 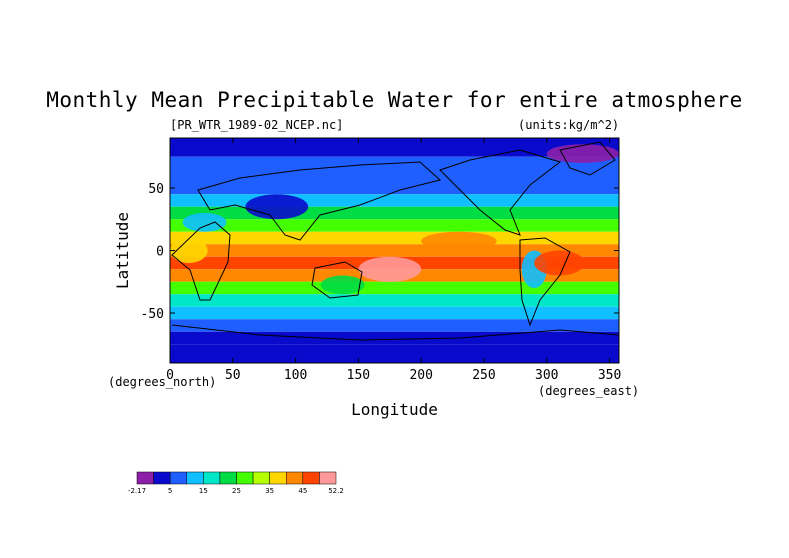 What do you see at coordinates (420, 375) in the screenshot?
I see `x-tick-label-200: 200` at bounding box center [420, 375].